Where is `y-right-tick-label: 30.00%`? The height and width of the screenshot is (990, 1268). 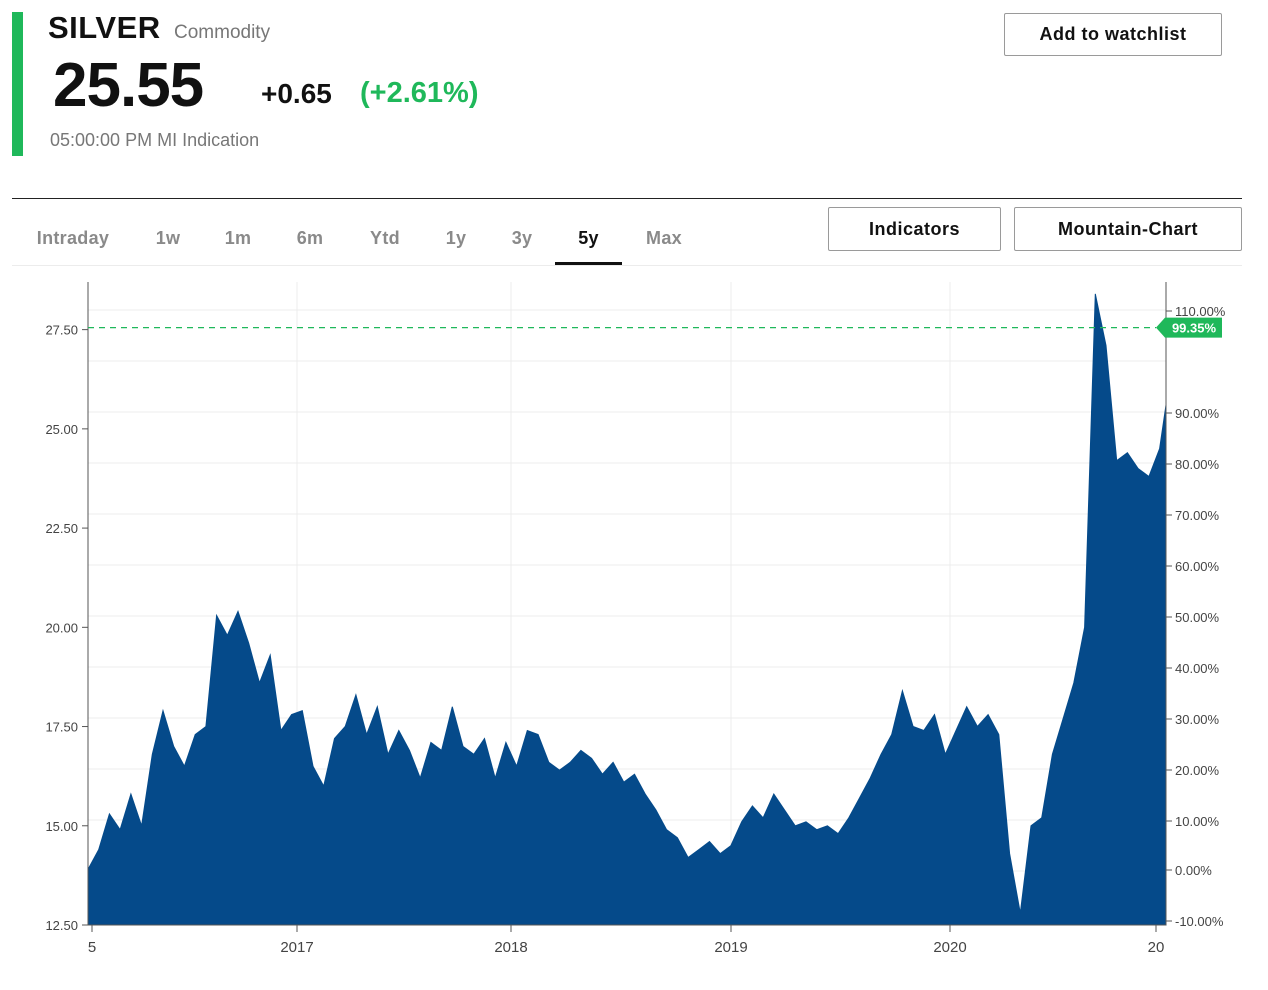 y-right-tick-label: 30.00% is located at coordinates (1197, 719).